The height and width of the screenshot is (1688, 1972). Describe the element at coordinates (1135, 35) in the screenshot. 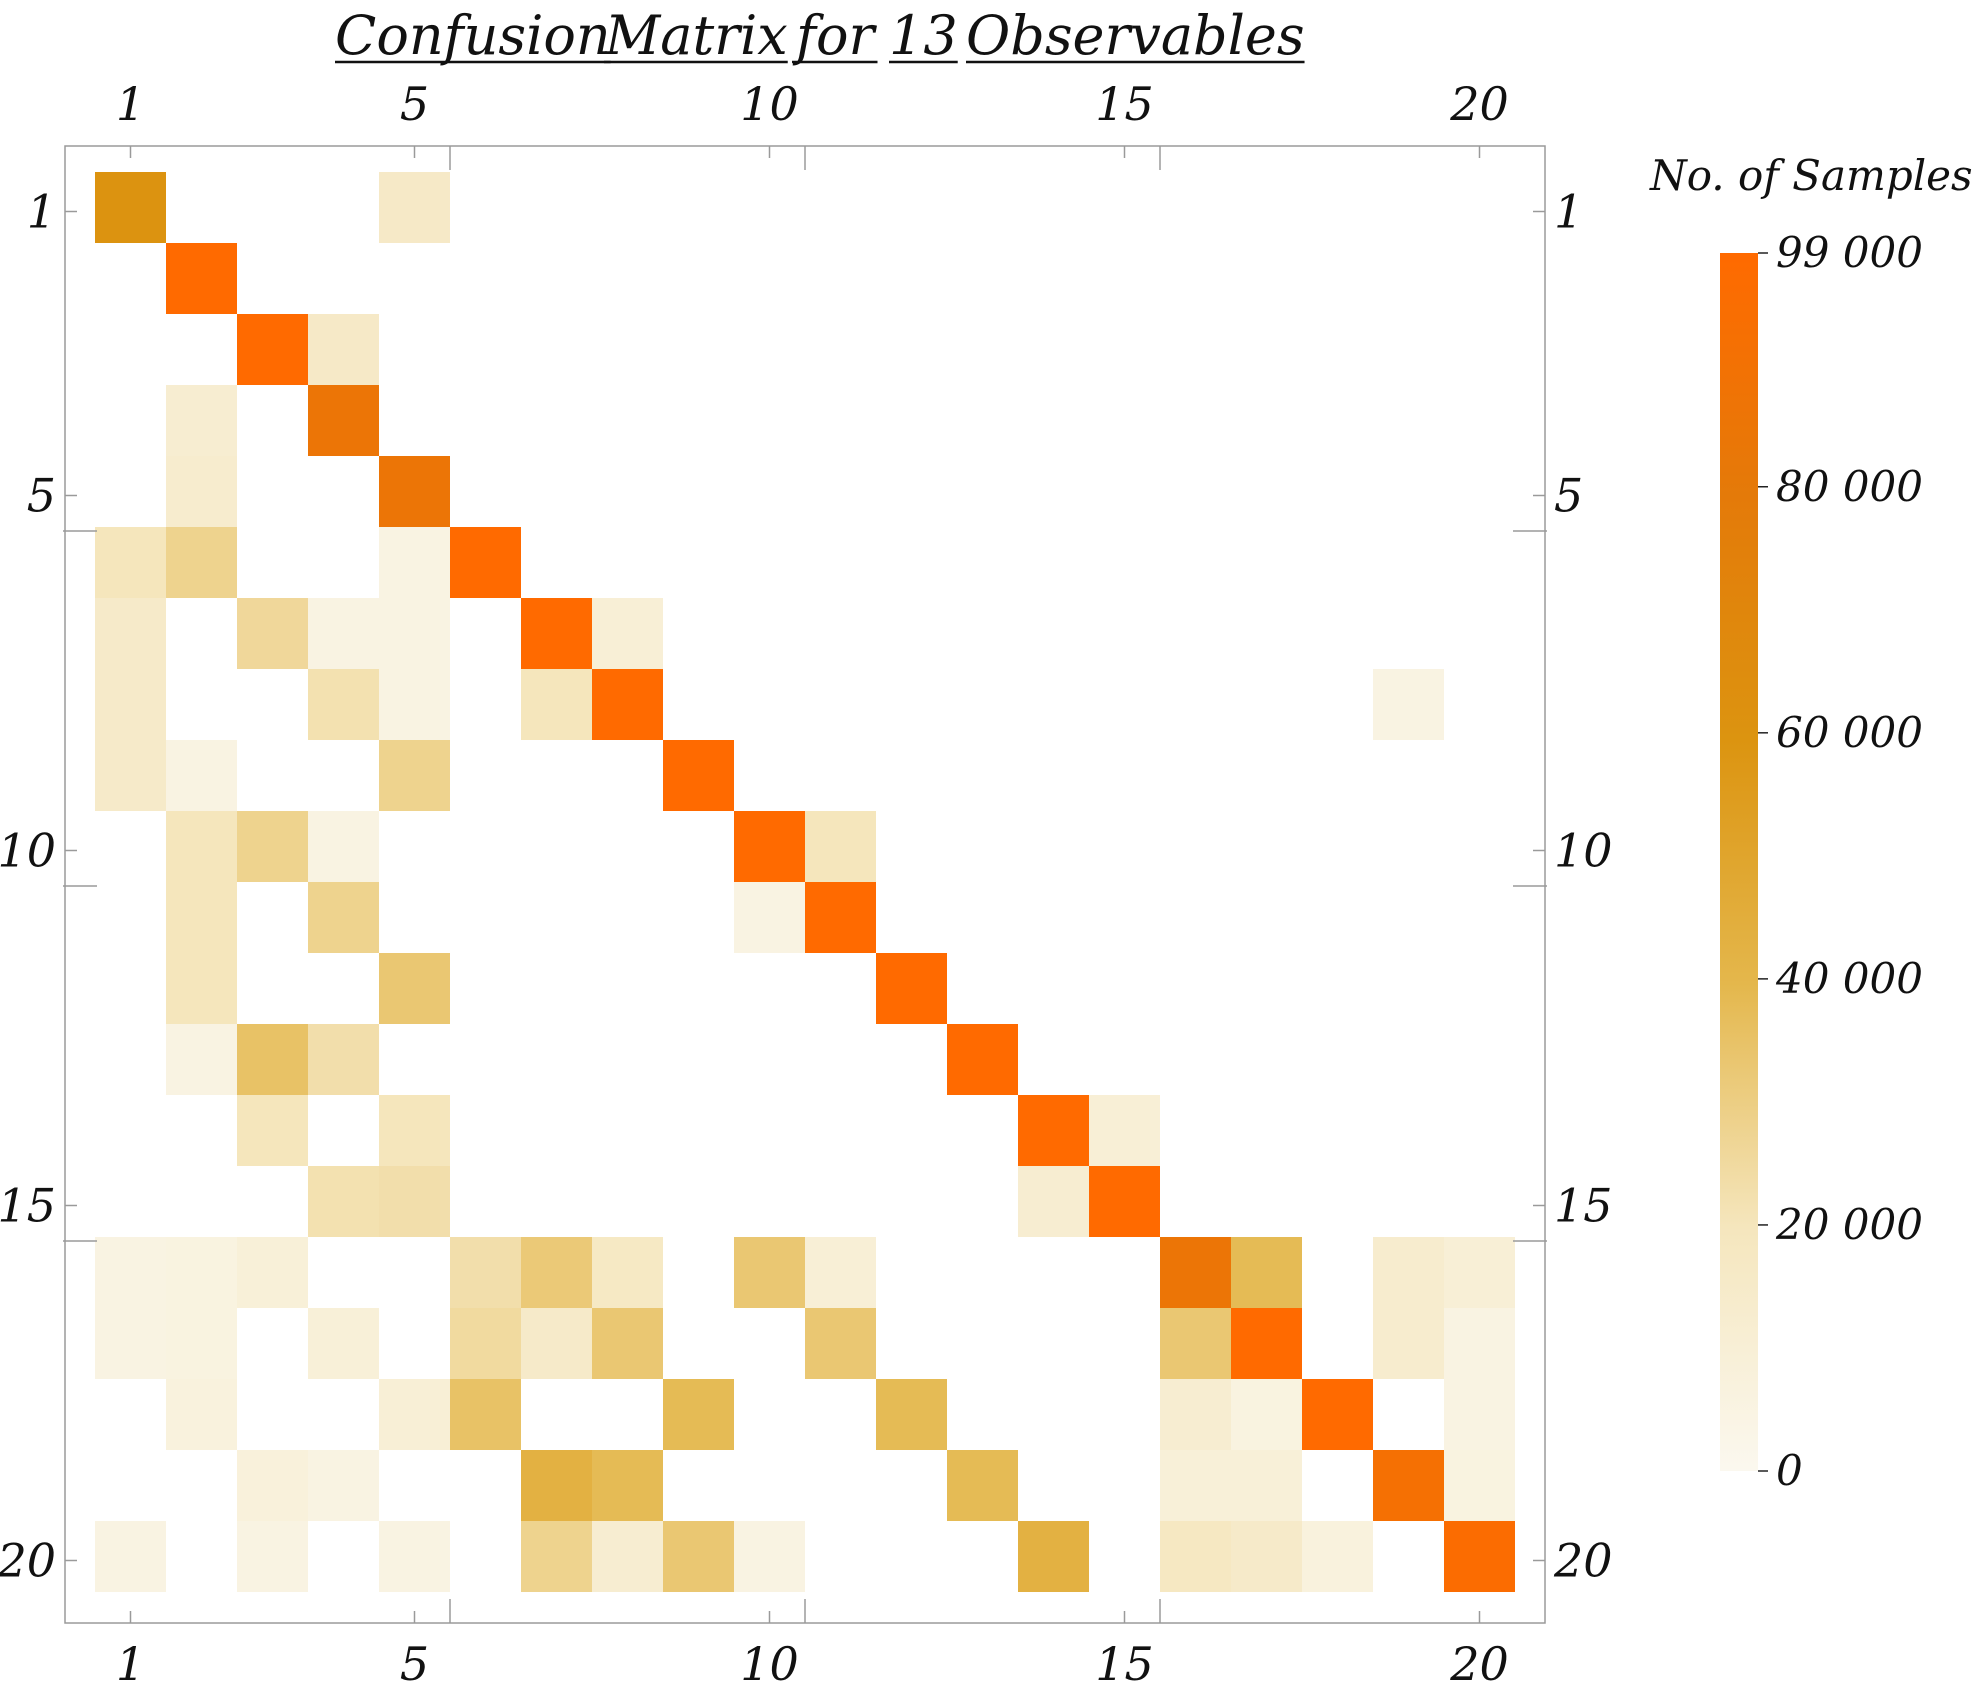

I see `title-word: Observables` at that location.